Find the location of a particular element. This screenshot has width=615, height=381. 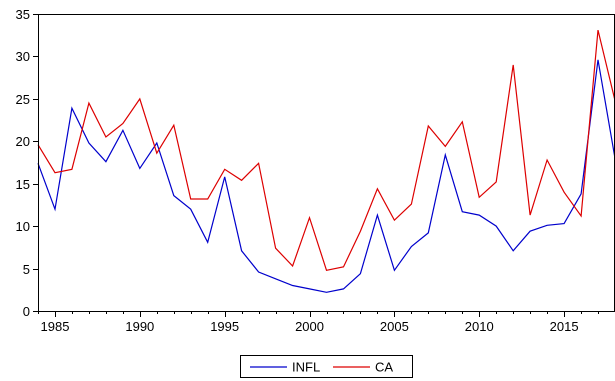

y-tick-label: 5 is located at coordinates (26, 269).